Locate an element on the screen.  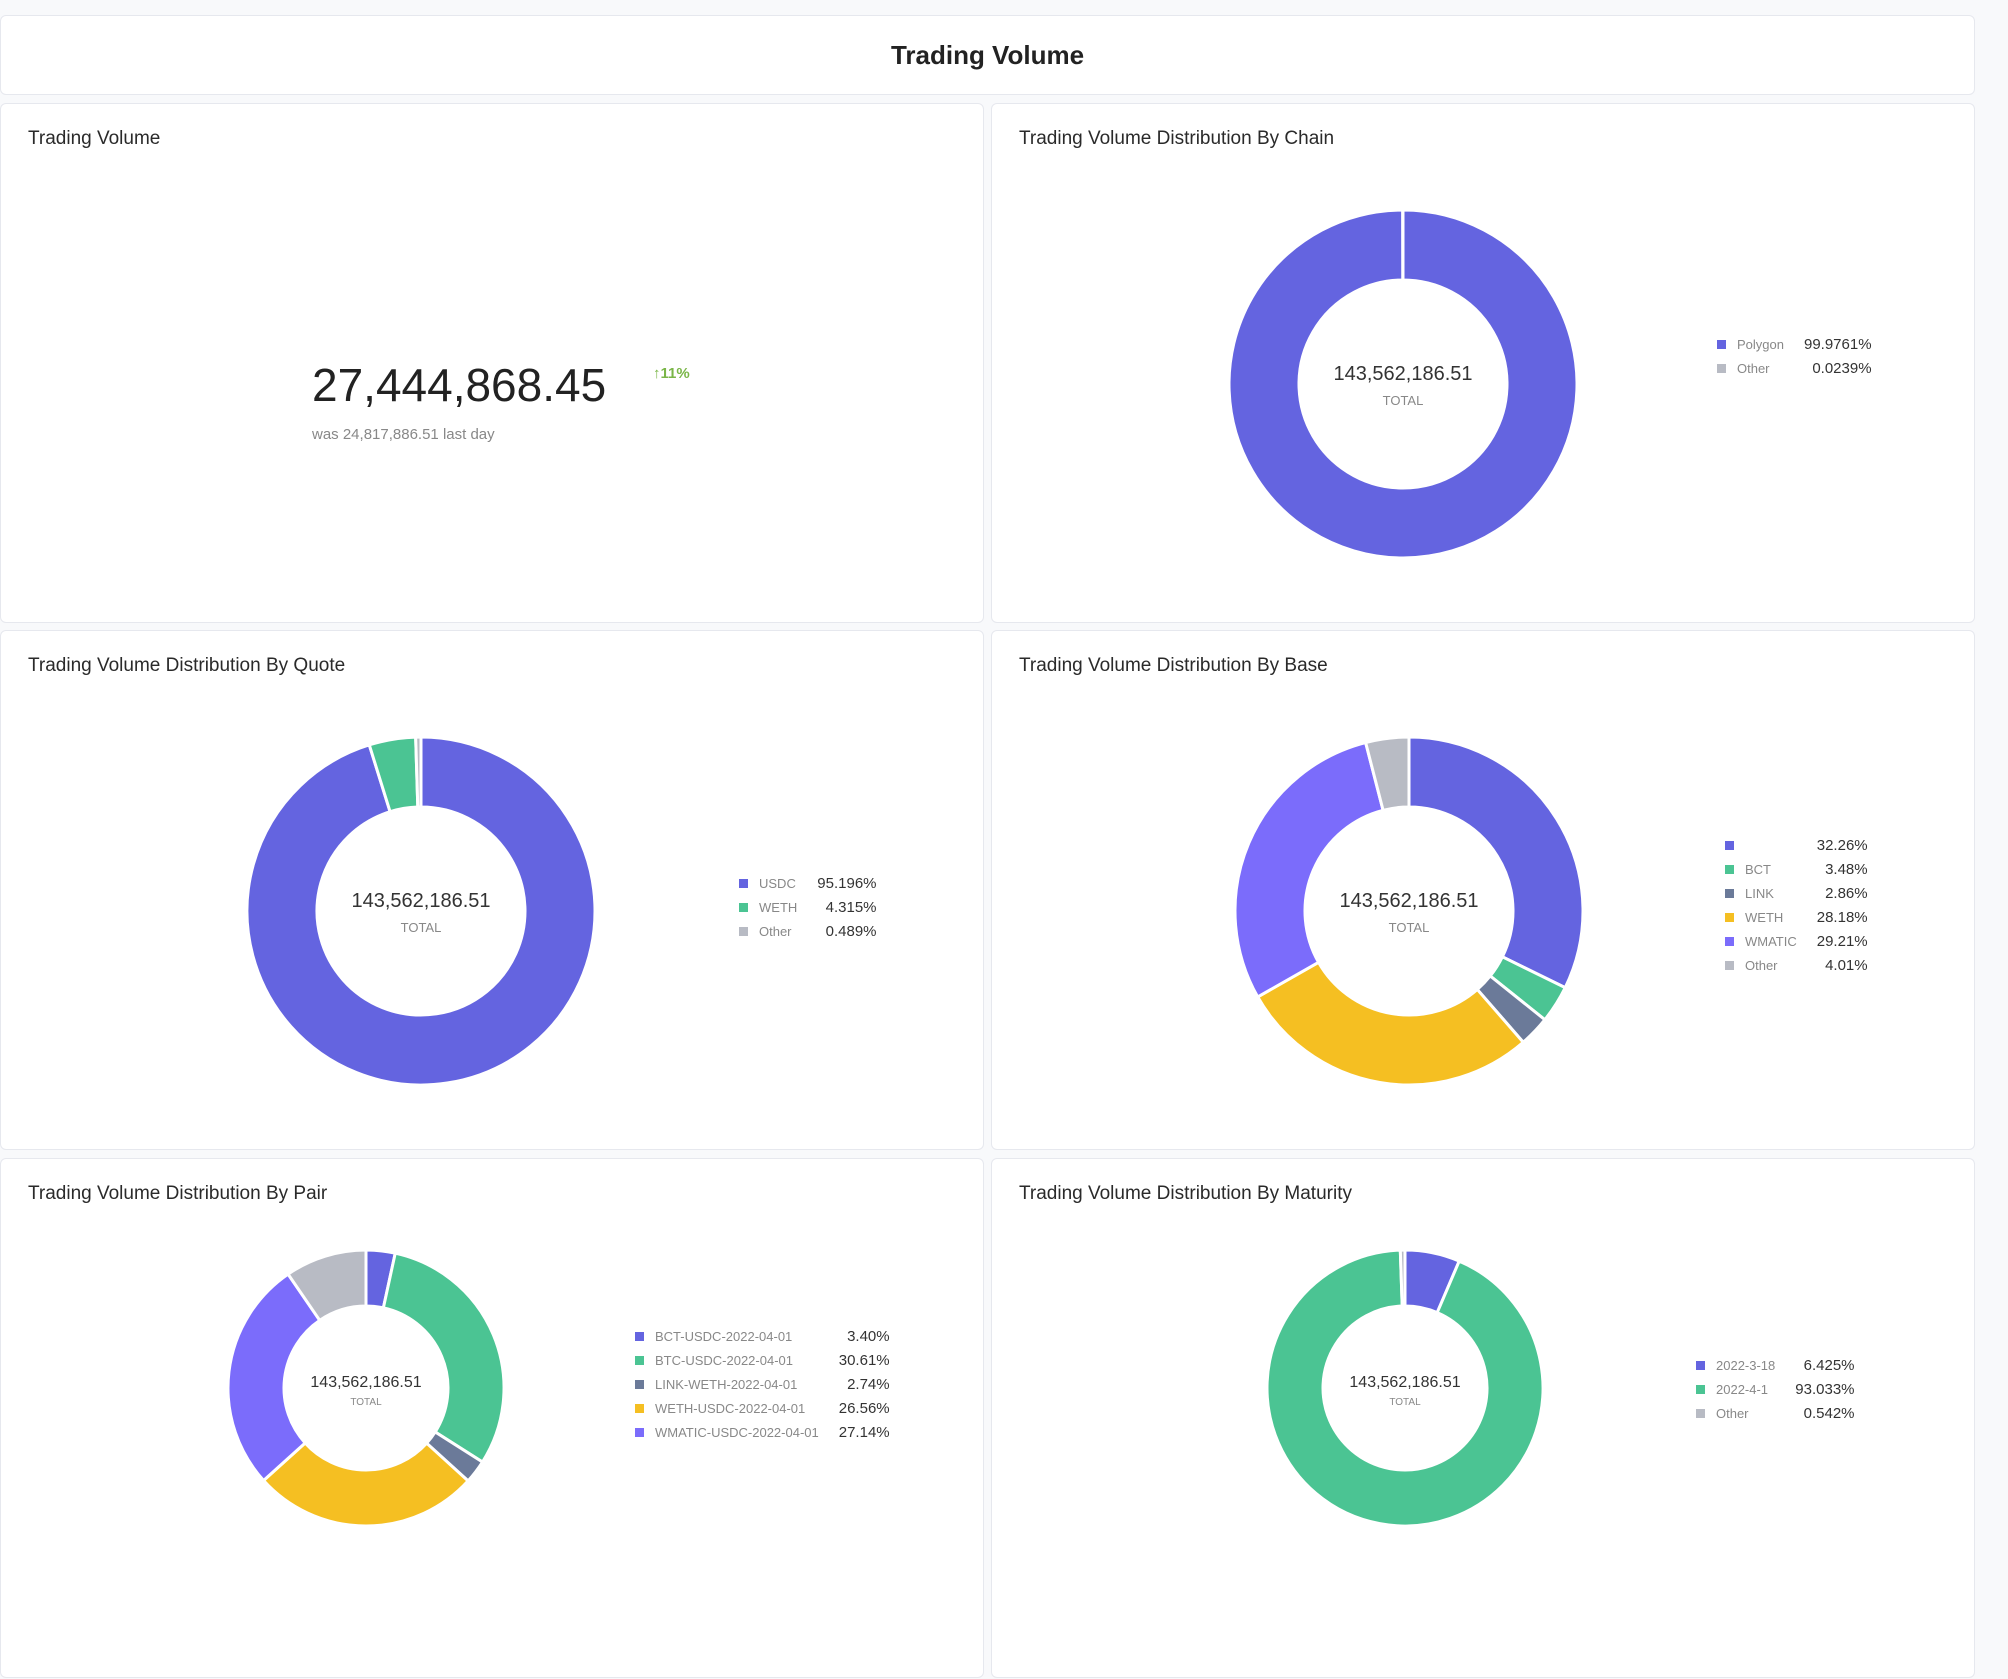
page-title: Trading Volume is located at coordinates (987, 55).